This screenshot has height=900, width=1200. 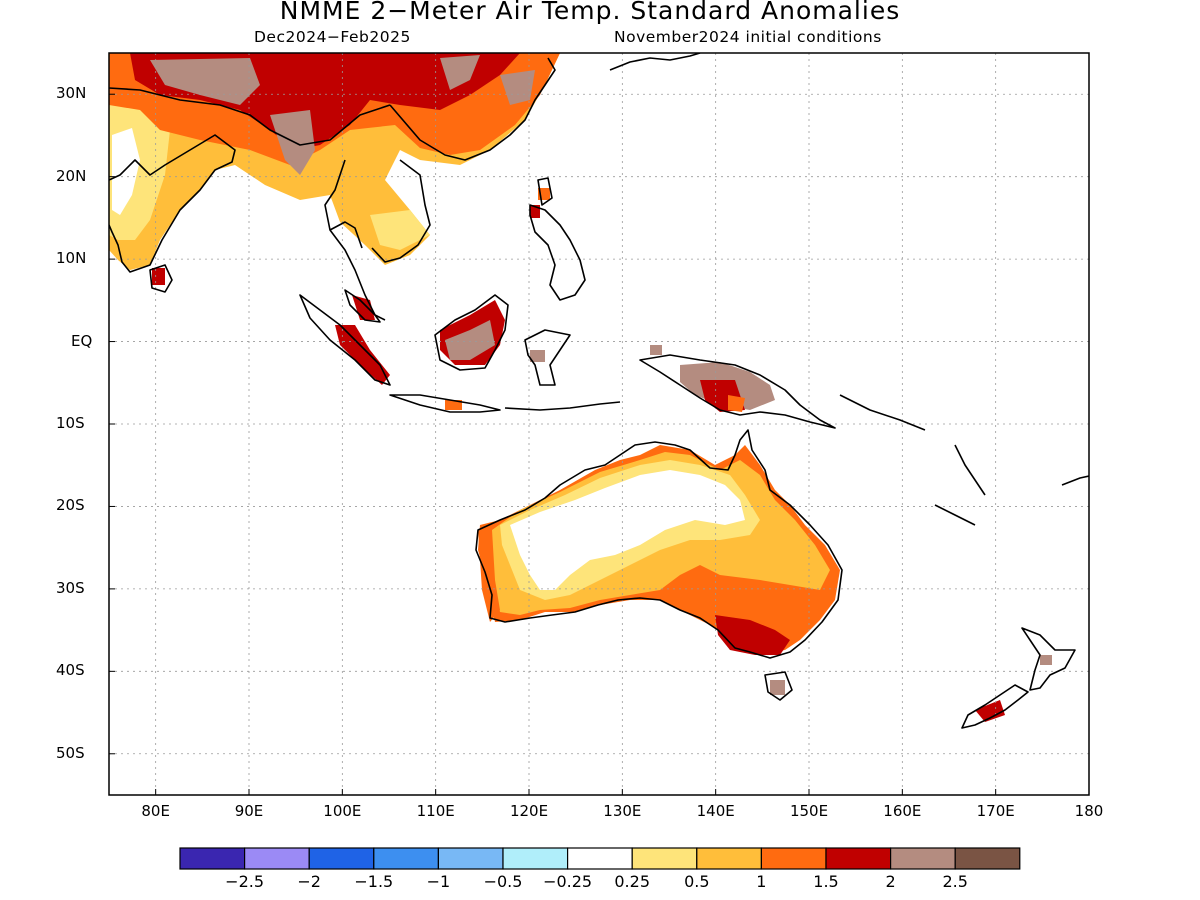 I want to click on coast-china, so click(x=472, y=109).